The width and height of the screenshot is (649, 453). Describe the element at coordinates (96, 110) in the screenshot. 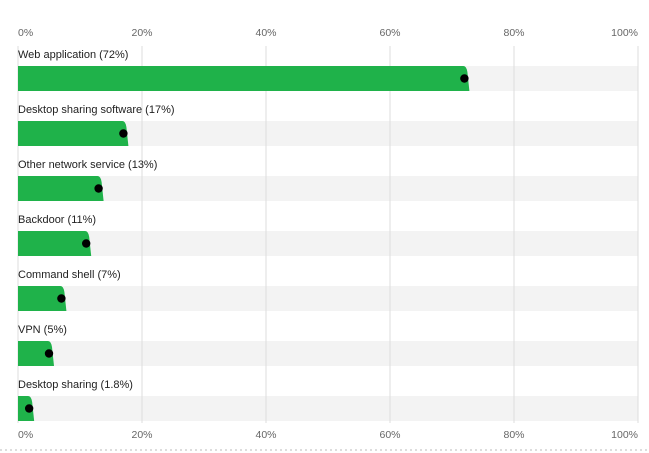

I see `category-label: Desktop sharing software (17%)` at that location.